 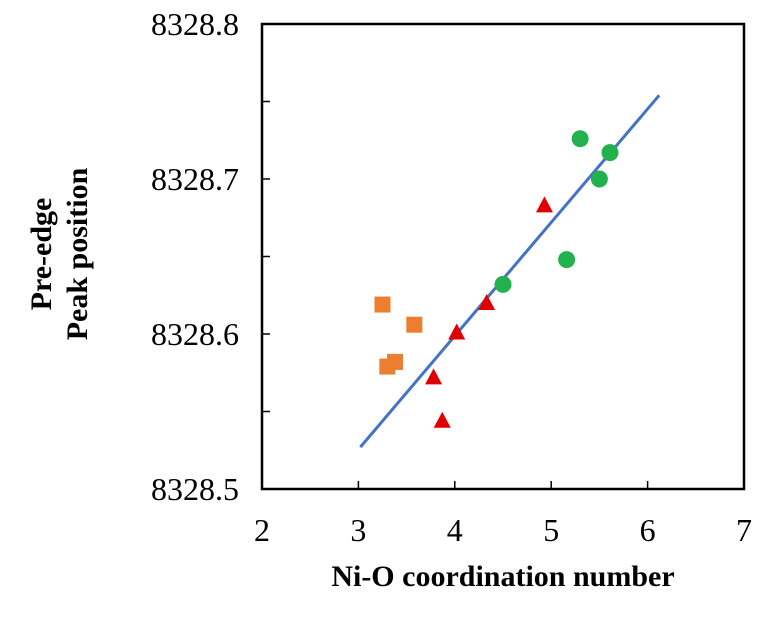 What do you see at coordinates (195, 24) in the screenshot?
I see `y-tick-label: 8328.8` at bounding box center [195, 24].